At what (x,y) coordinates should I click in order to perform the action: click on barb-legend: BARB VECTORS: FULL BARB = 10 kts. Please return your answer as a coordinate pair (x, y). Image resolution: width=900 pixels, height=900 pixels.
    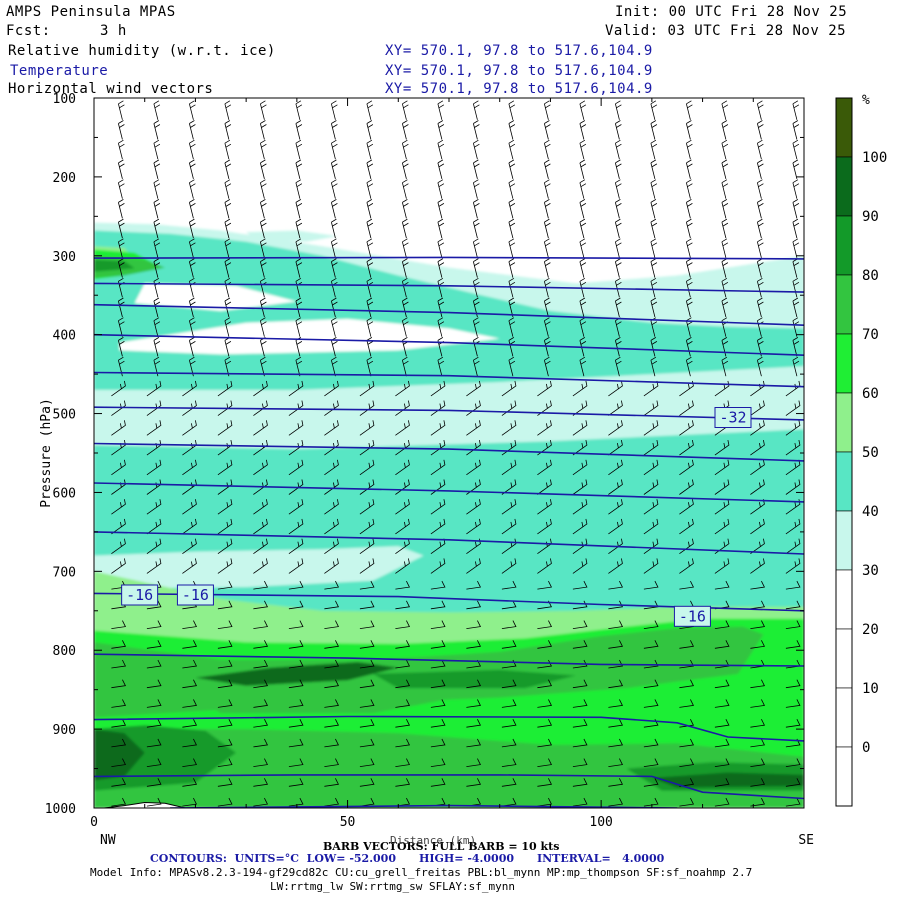
    Looking at the image, I should click on (441, 846).